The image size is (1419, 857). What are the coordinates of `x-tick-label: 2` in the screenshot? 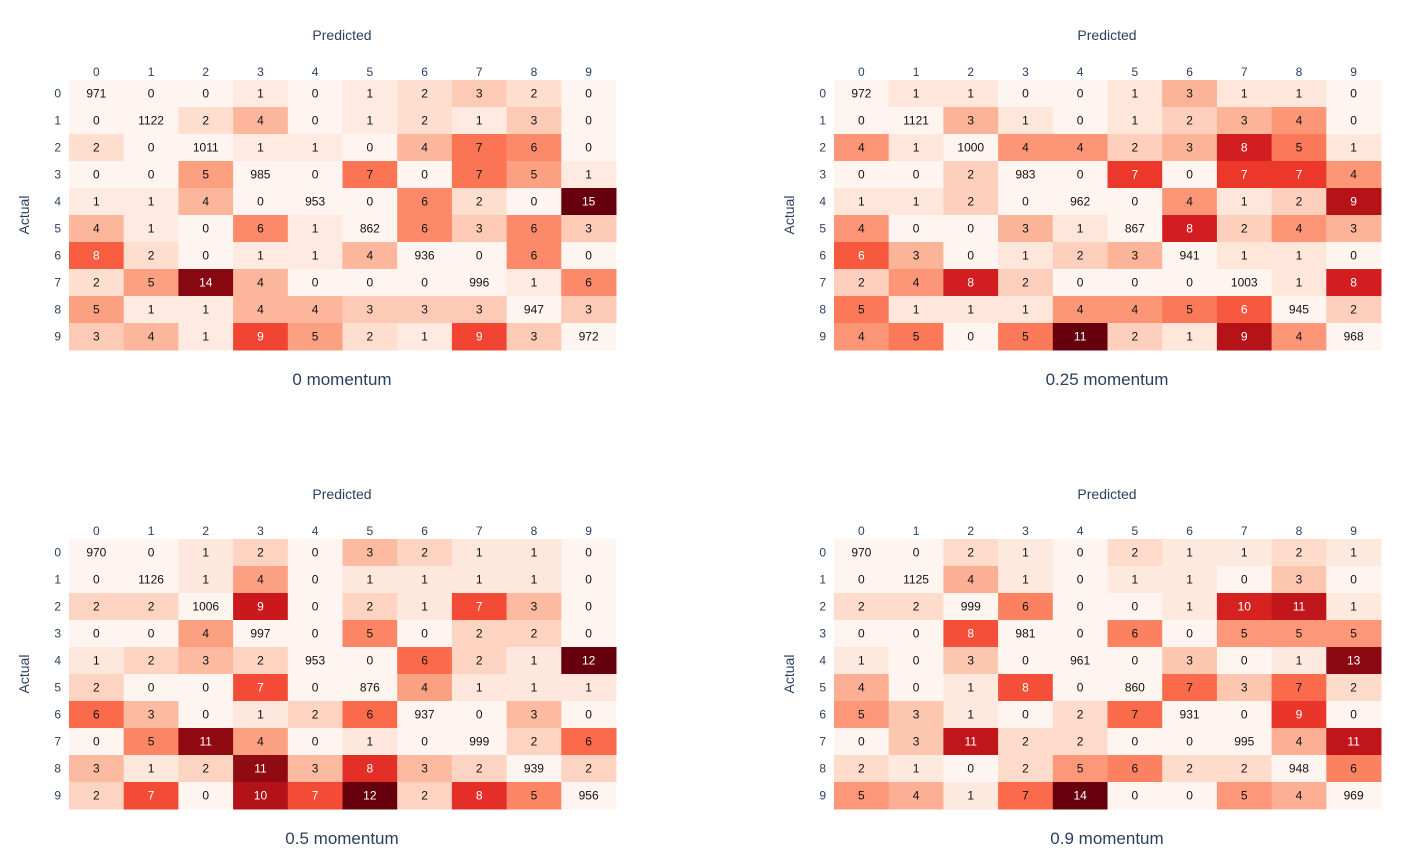 It's located at (970, 531).